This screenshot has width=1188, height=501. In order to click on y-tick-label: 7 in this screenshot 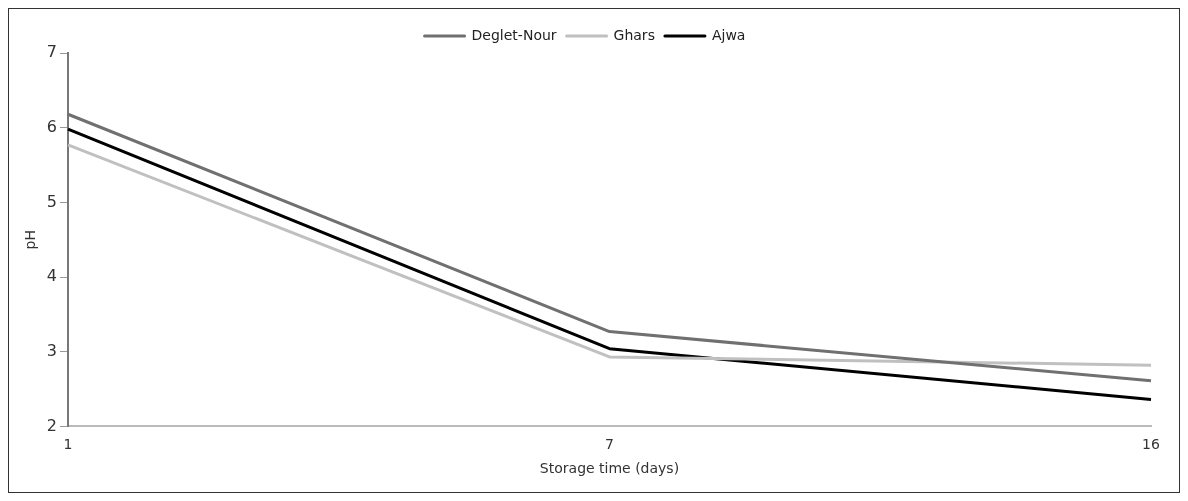, I will do `click(51, 52)`.